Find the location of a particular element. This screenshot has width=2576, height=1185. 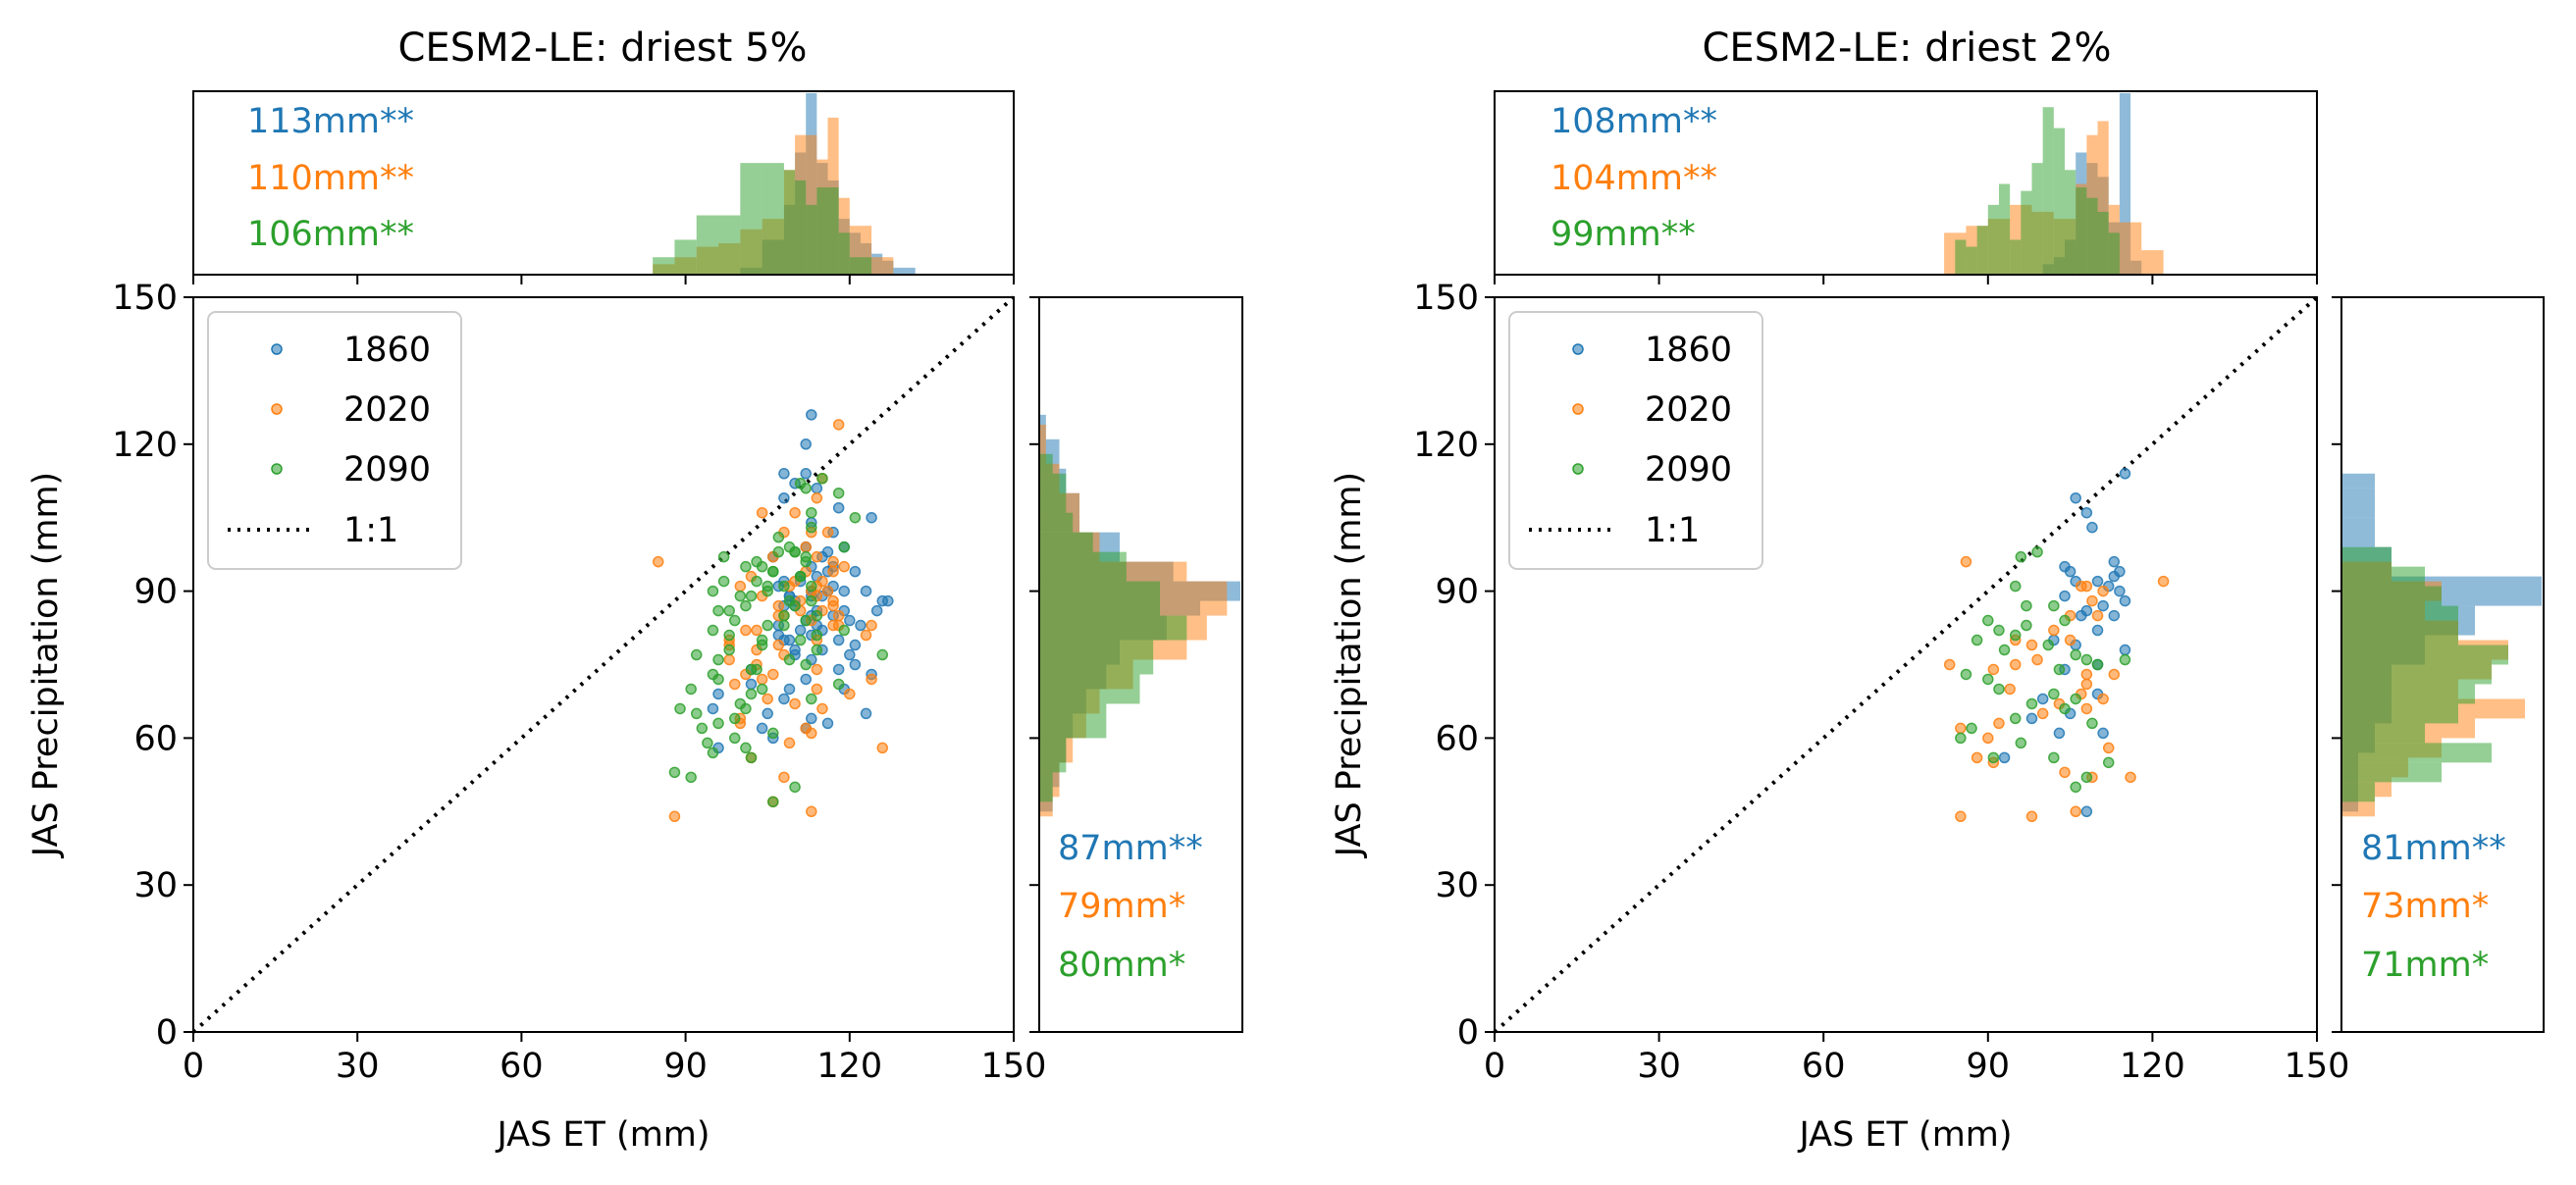

y-tick-label: 60 is located at coordinates (1457, 738).